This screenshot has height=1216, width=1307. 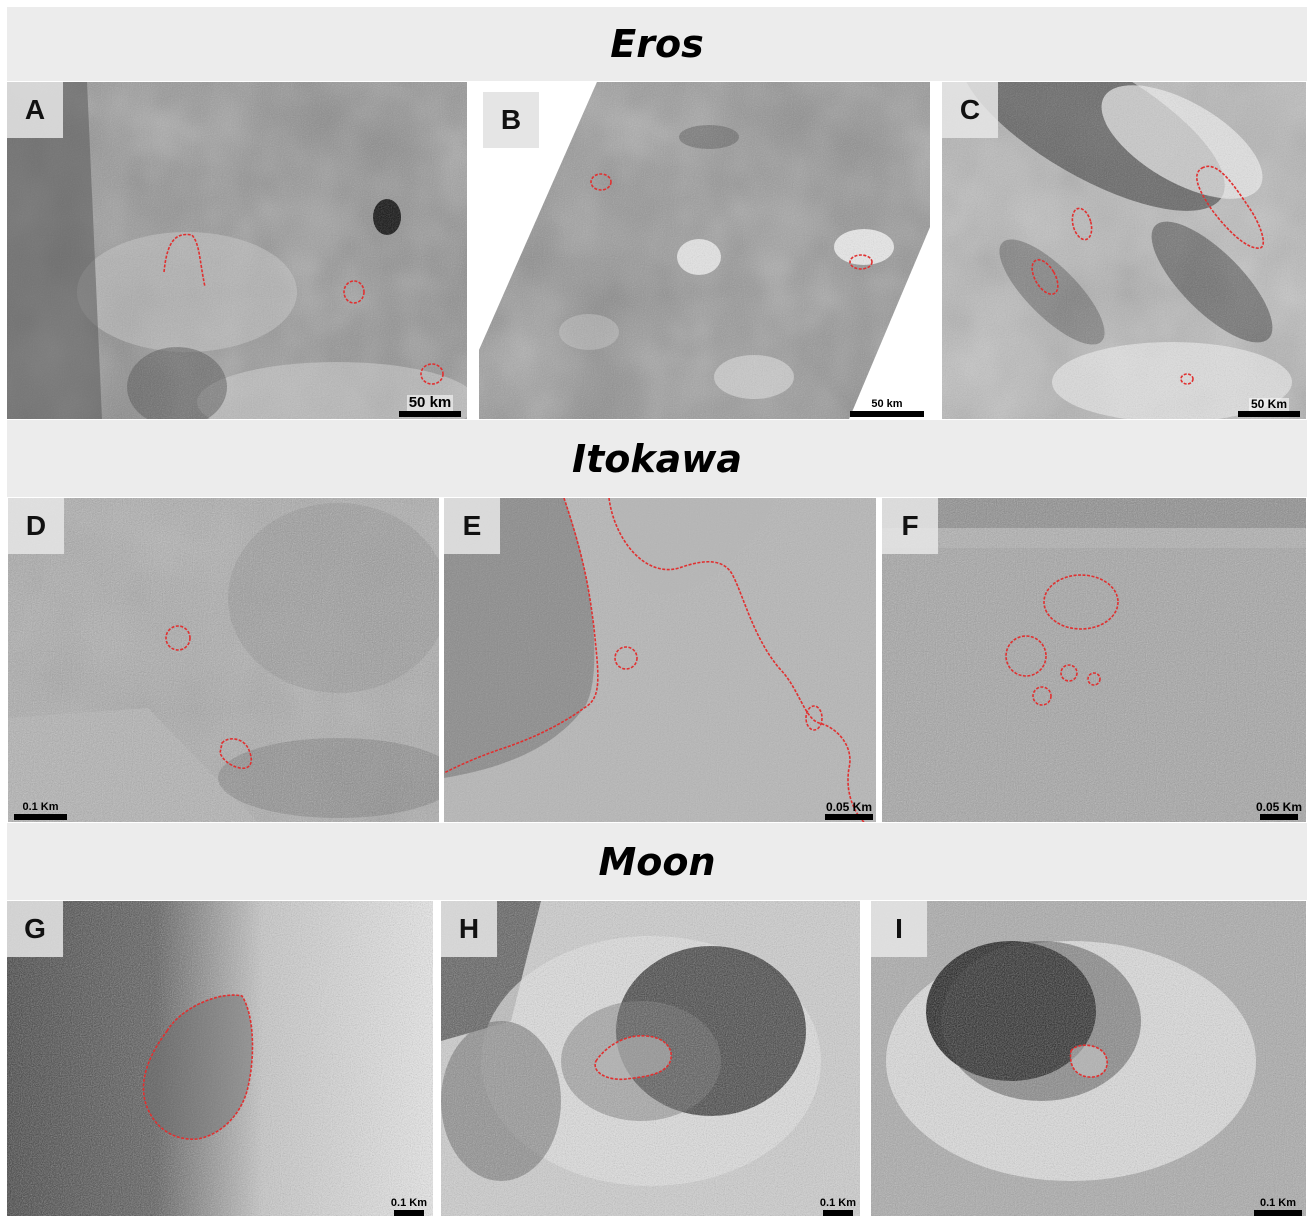 I want to click on section-title: Moon, so click(x=657, y=861).